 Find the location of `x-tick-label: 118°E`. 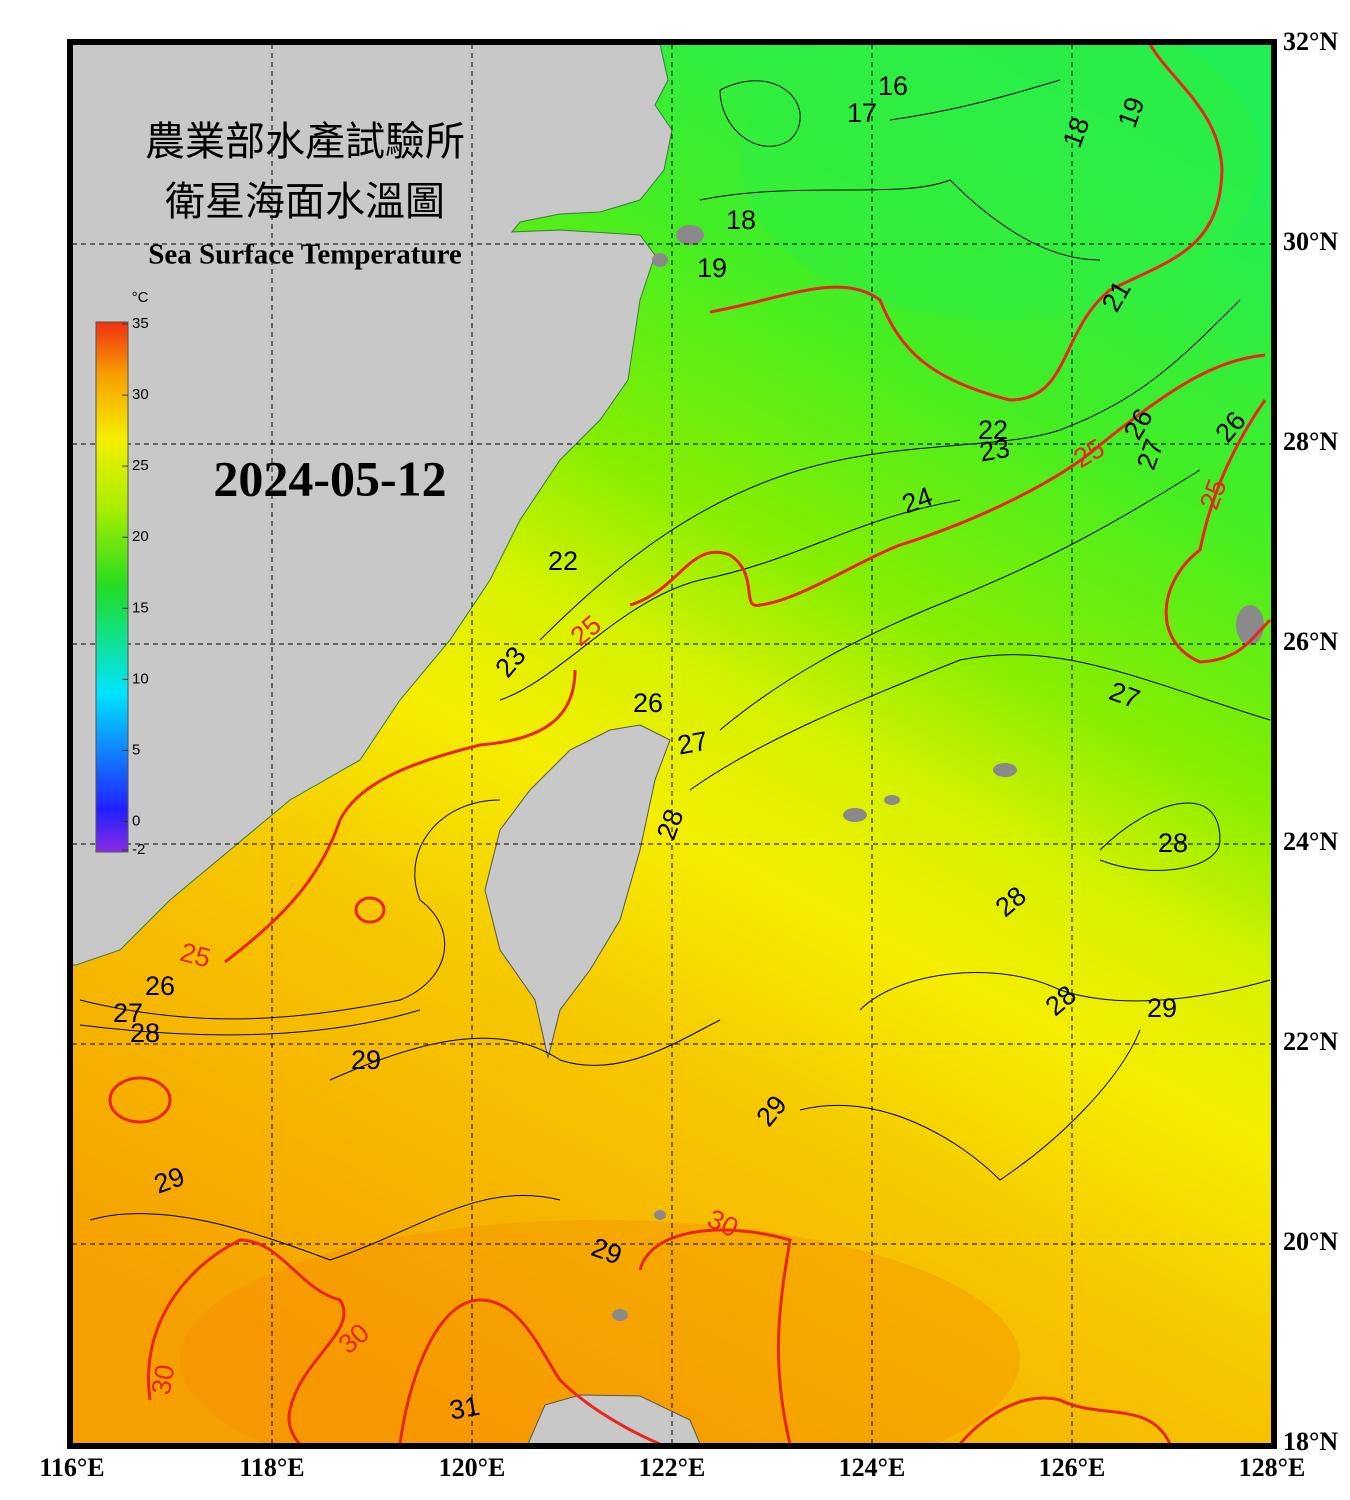

x-tick-label: 118°E is located at coordinates (271, 1467).